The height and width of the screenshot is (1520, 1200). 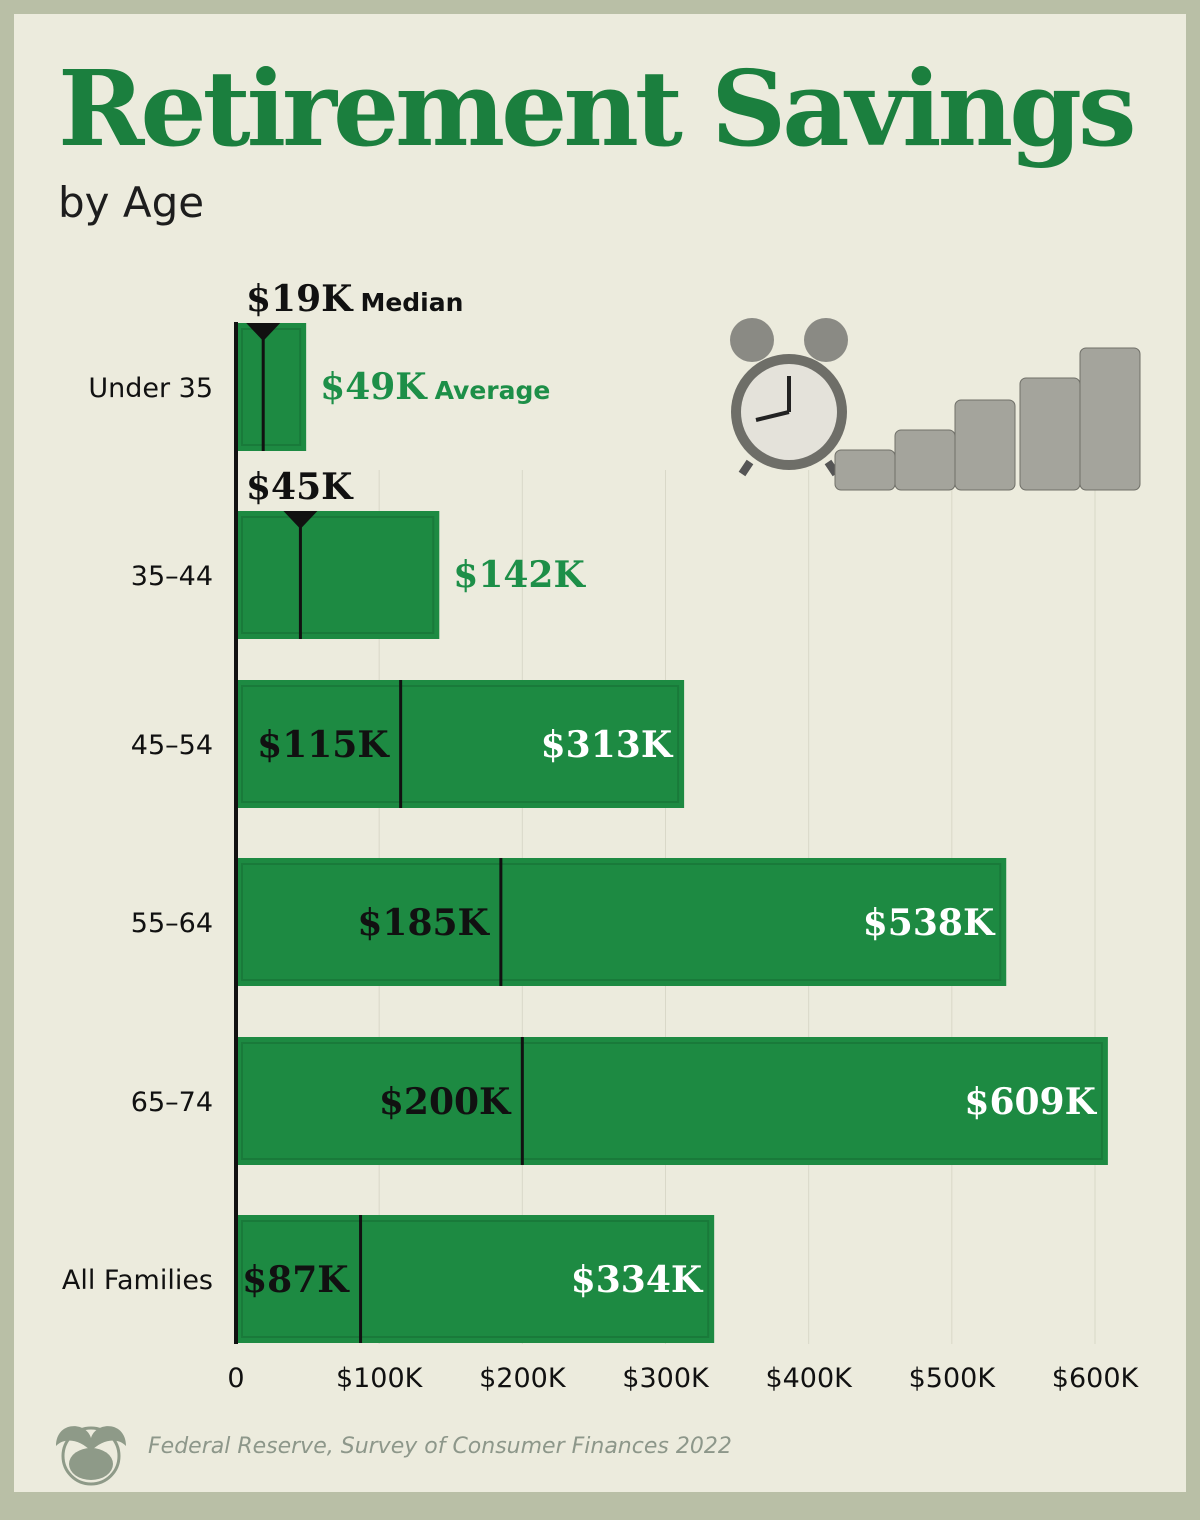 I want to click on median-value: $45K, so click(x=300, y=487).